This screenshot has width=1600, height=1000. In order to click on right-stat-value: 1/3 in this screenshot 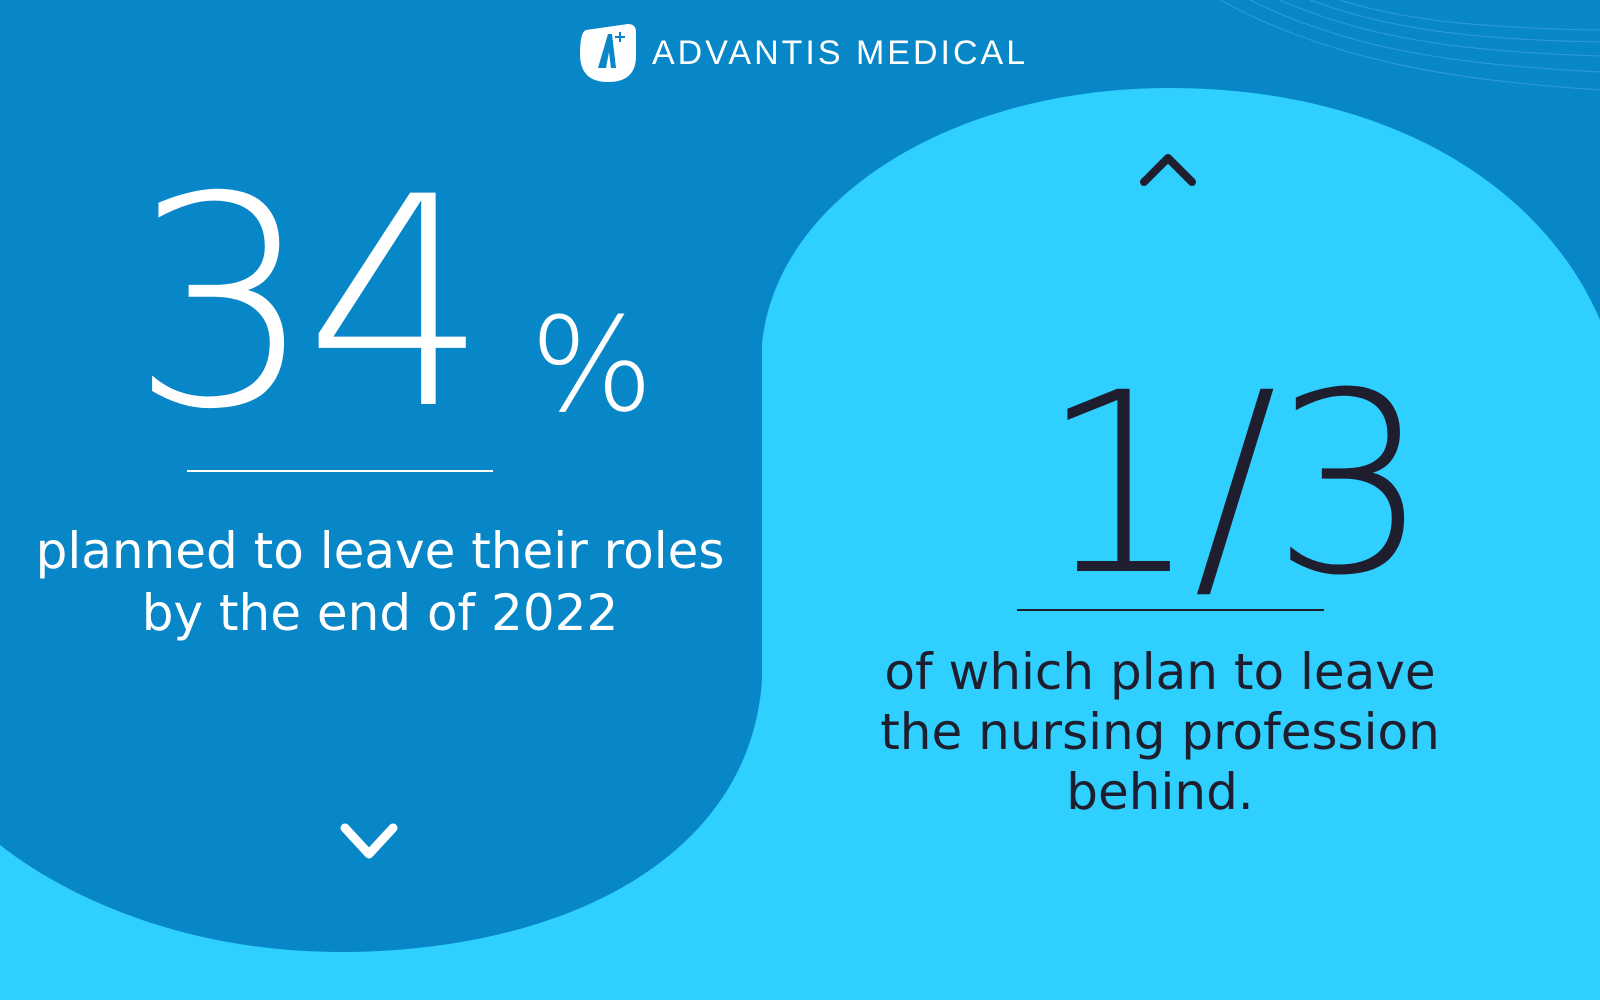, I will do `click(1235, 484)`.